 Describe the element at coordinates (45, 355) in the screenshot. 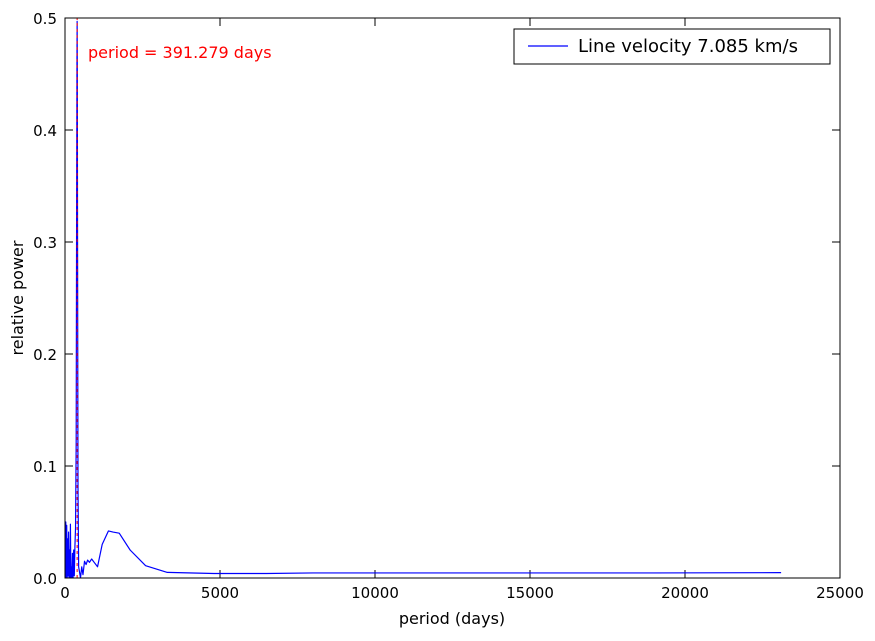

I see `y-tick-label: 0.2` at that location.